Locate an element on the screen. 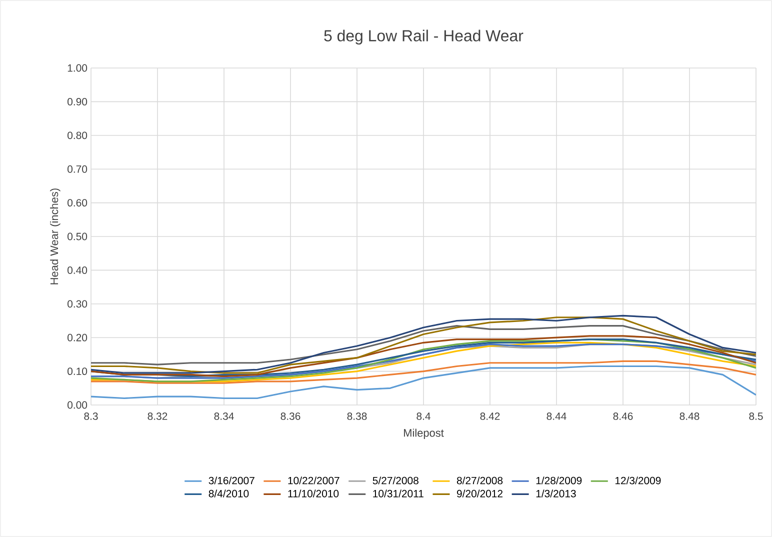  x-tick-label: 8.48 is located at coordinates (690, 416).